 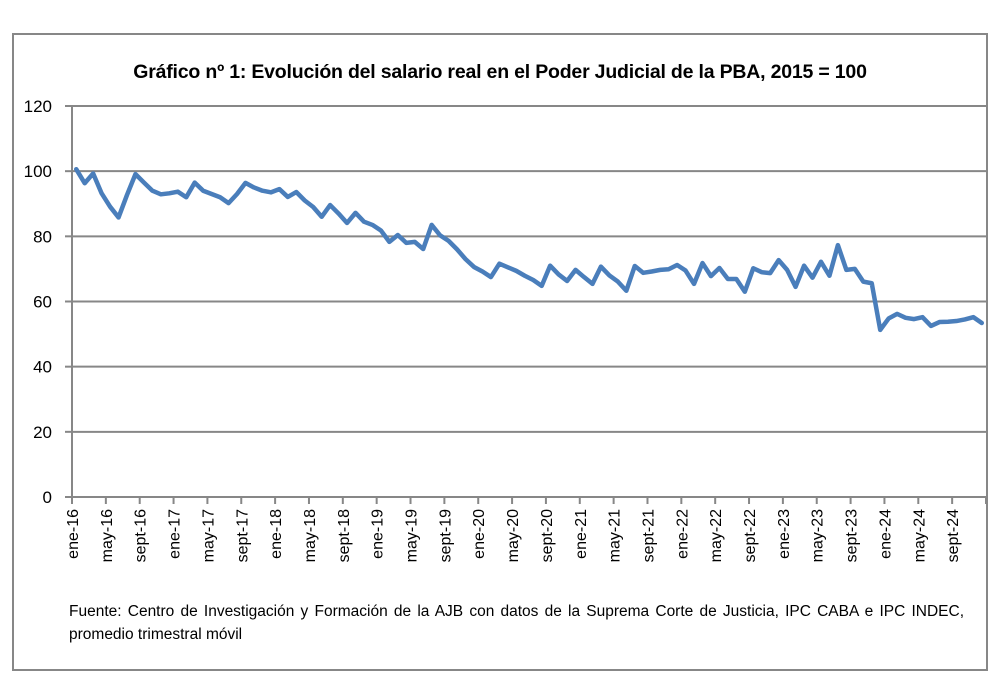 I want to click on x-tick-label: ene-17, so click(x=175, y=534).